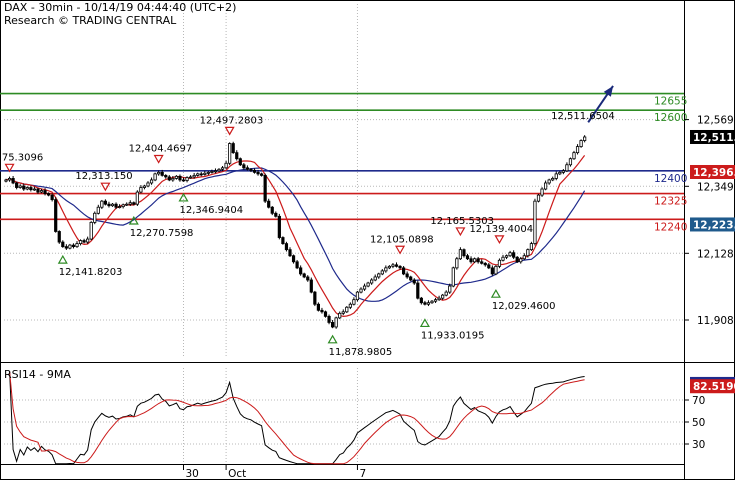  Describe the element at coordinates (103, 176) in the screenshot. I see `peak-label: 12,313.150` at that location.